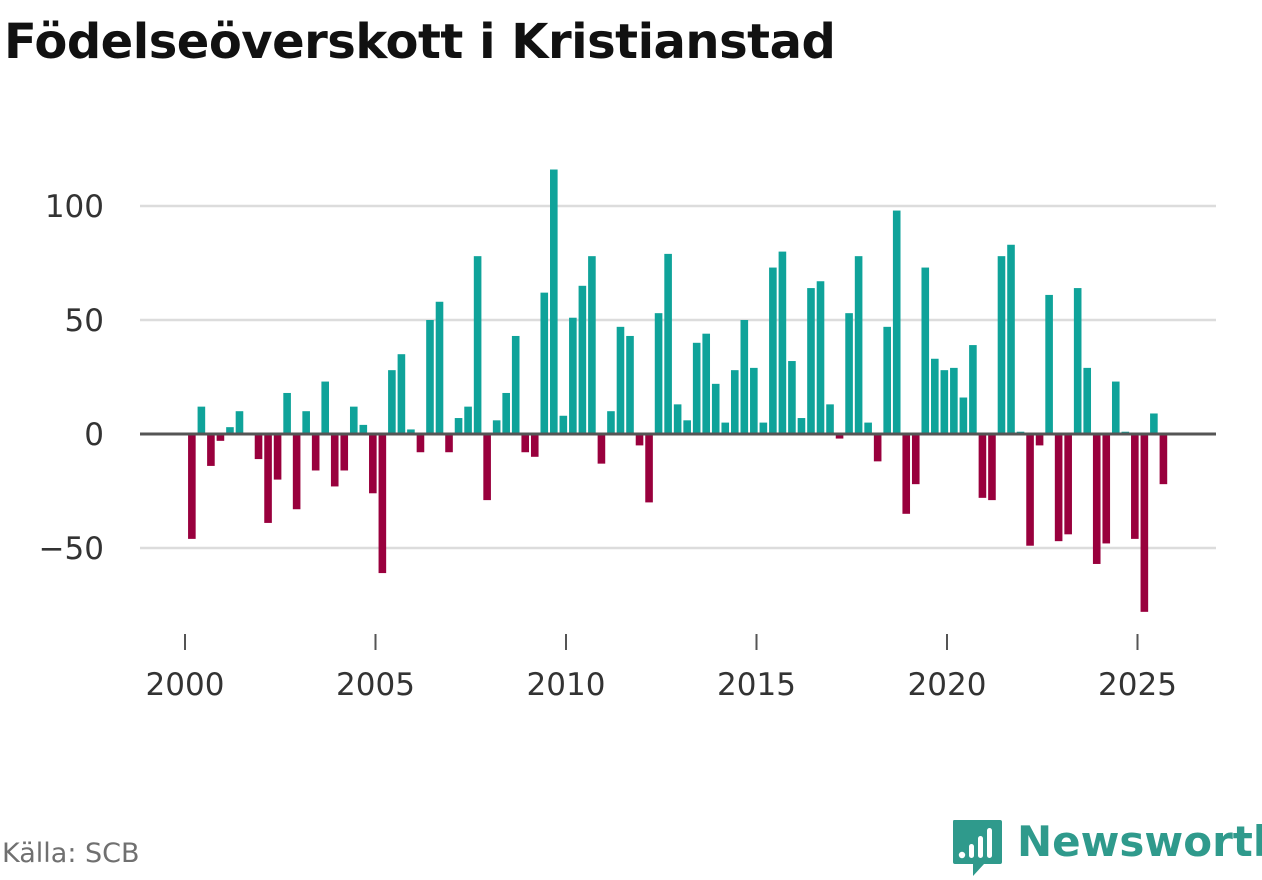  Describe the element at coordinates (756, 685) in the screenshot. I see `x-tick-label: 2015` at that location.